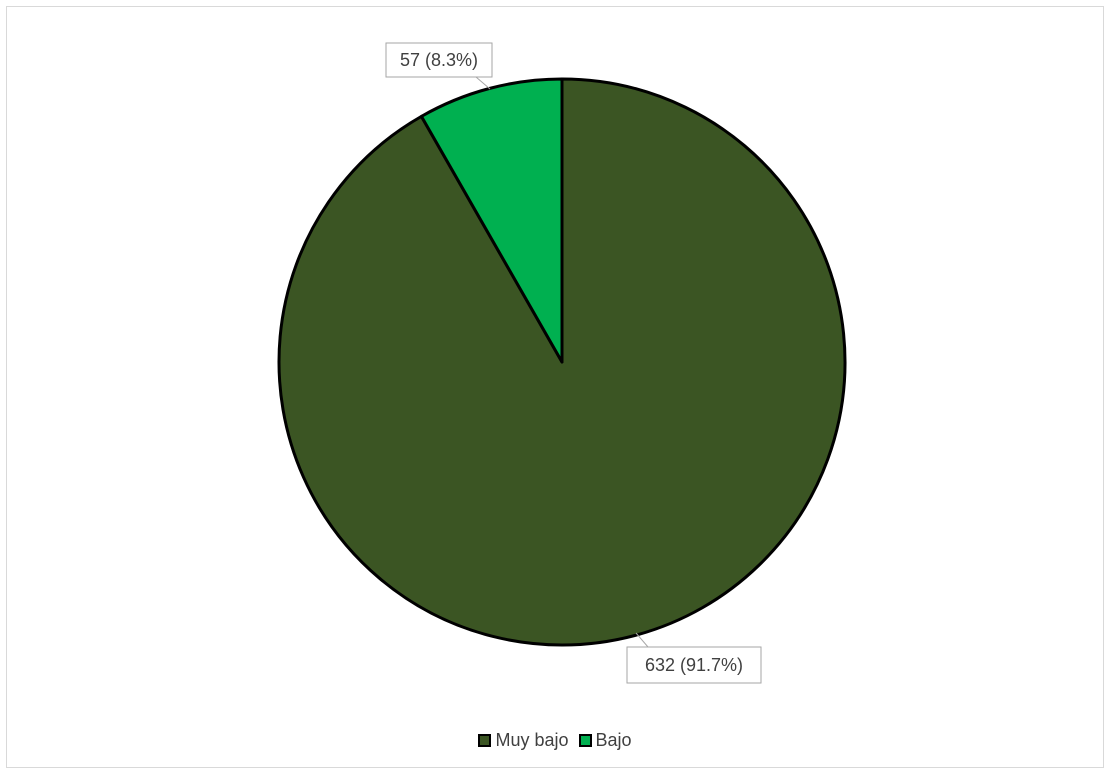 This screenshot has width=1110, height=774. I want to click on legend-item-muy-bajo: Muy bajo, so click(523, 740).